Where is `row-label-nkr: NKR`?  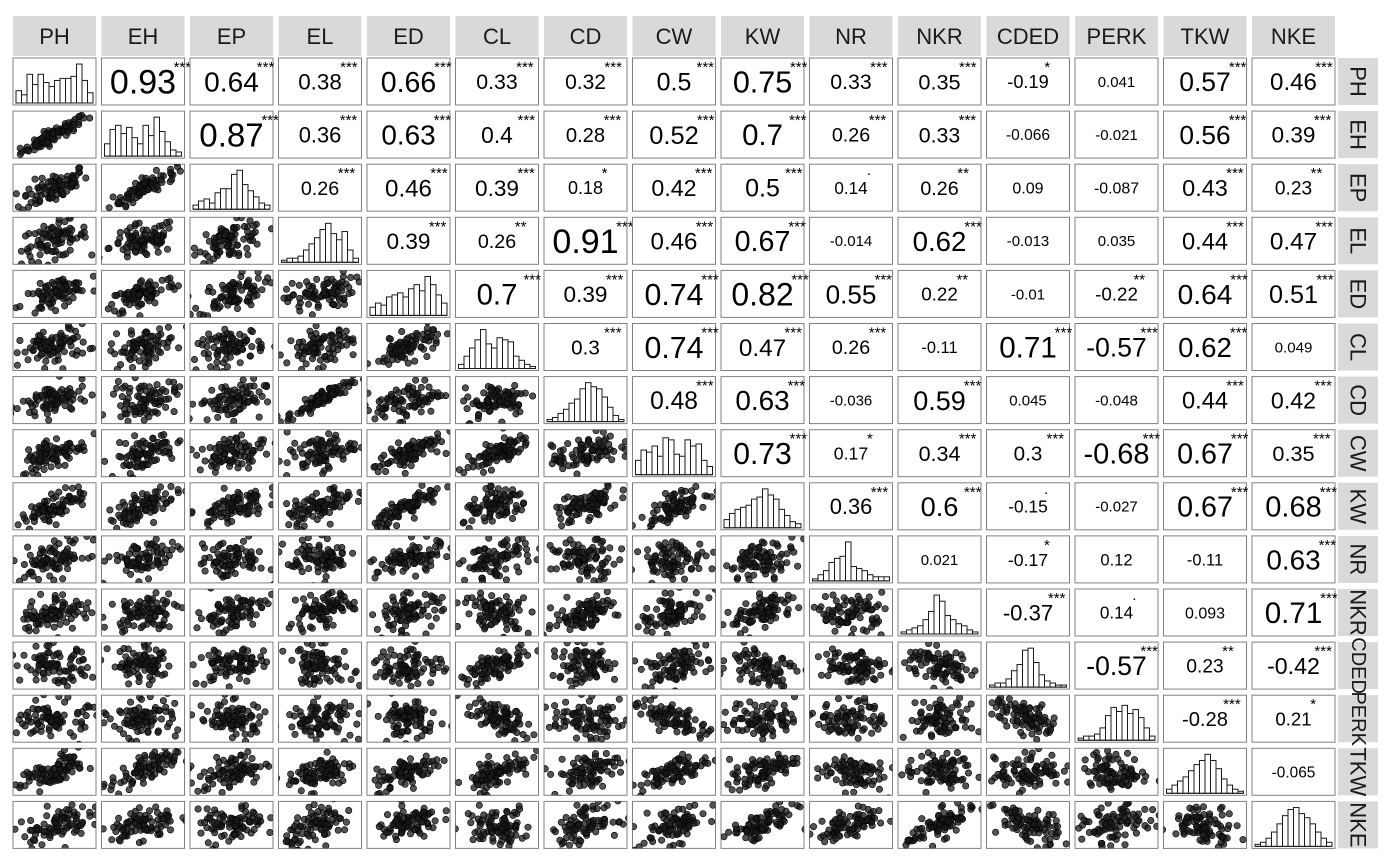
row-label-nkr: NKR is located at coordinates (1358, 612).